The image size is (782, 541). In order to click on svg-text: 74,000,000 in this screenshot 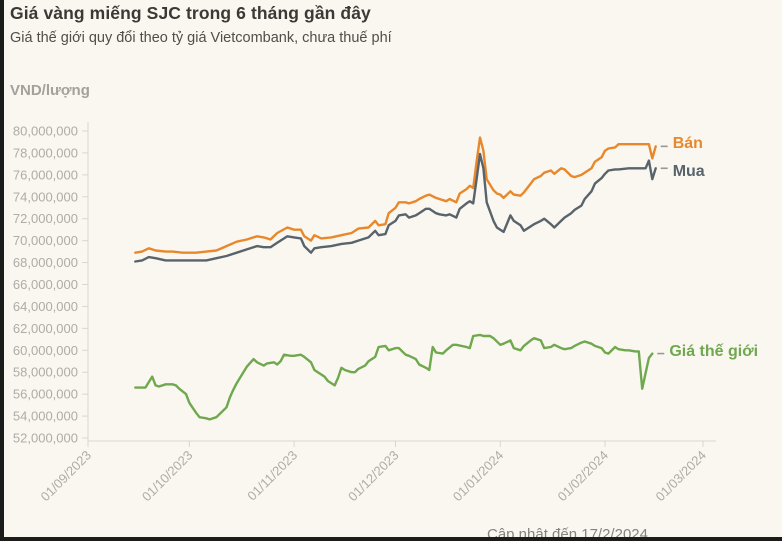, I will do `click(45, 196)`.